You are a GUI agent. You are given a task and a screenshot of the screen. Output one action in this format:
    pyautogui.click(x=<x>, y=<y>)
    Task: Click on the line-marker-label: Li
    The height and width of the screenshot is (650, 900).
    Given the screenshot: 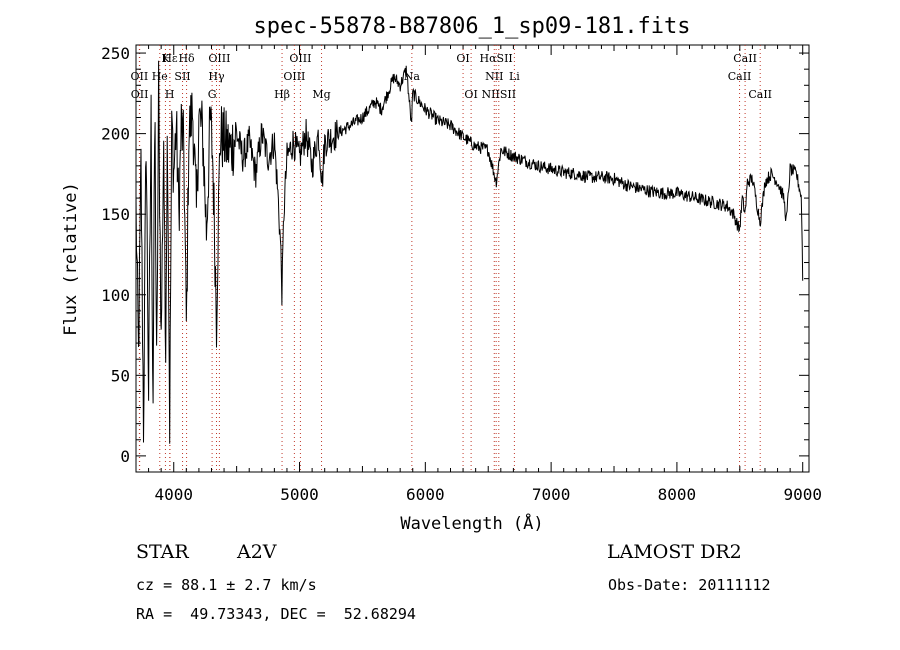 What is the action you would take?
    pyautogui.click(x=514, y=76)
    